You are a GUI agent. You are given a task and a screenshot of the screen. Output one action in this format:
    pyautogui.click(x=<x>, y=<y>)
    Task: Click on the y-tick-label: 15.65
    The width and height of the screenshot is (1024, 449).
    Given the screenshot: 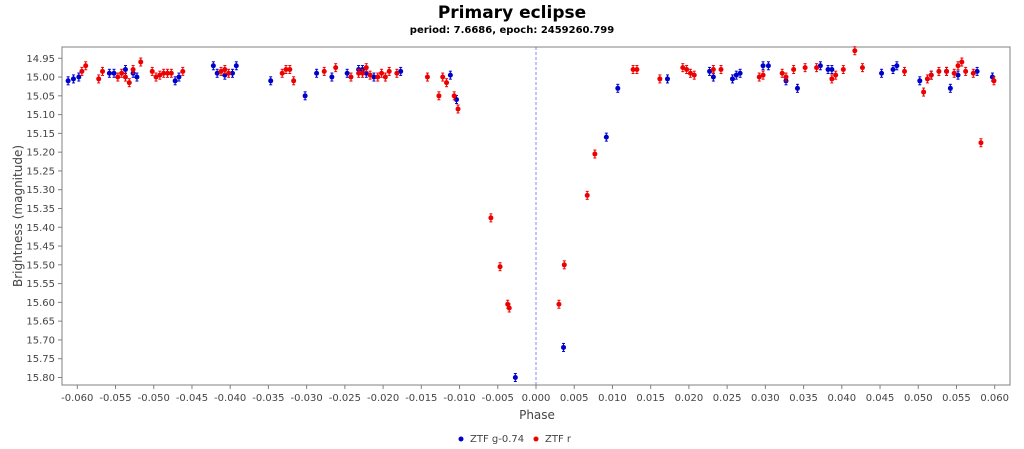 What is the action you would take?
    pyautogui.click(x=40, y=322)
    